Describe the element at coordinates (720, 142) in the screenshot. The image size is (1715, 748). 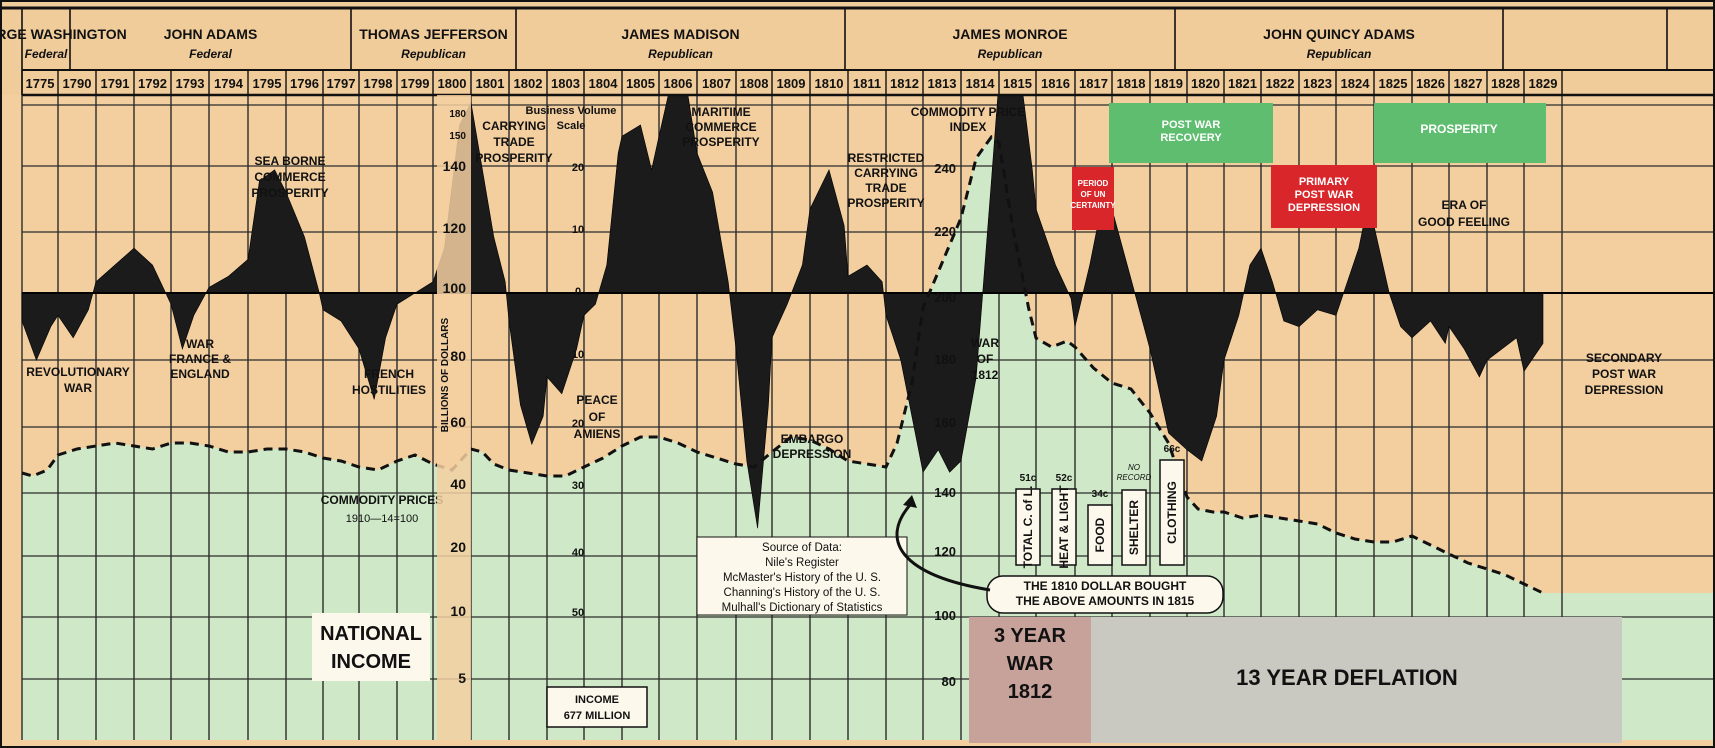
I see `annotation-maritime-commerce: PROSPERITY` at that location.